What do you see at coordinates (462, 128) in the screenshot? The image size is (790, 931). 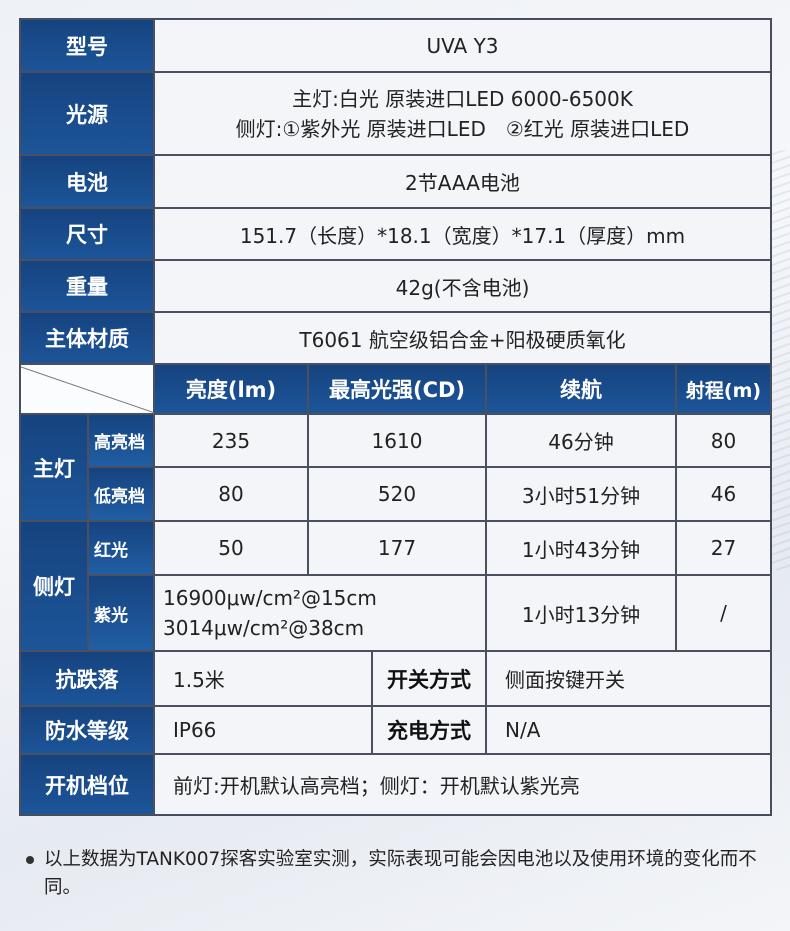 I see `light-source-side: 侧灯:①紫外光 原装进口LED ②红光 原装进口LED` at bounding box center [462, 128].